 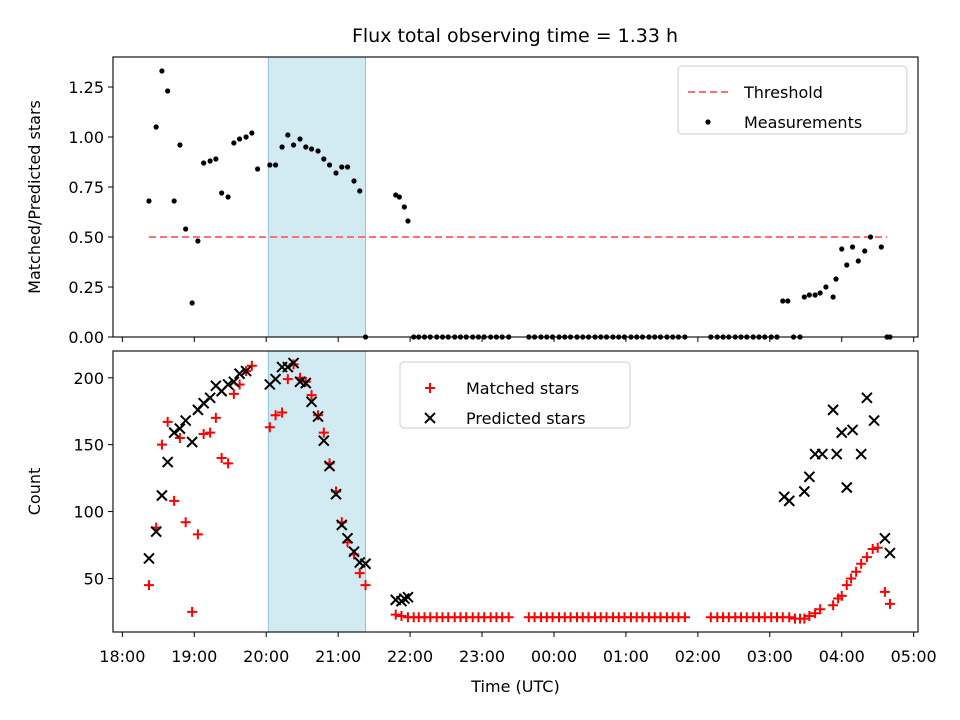 What do you see at coordinates (914, 656) in the screenshot?
I see `xtick-label: 05:00` at bounding box center [914, 656].